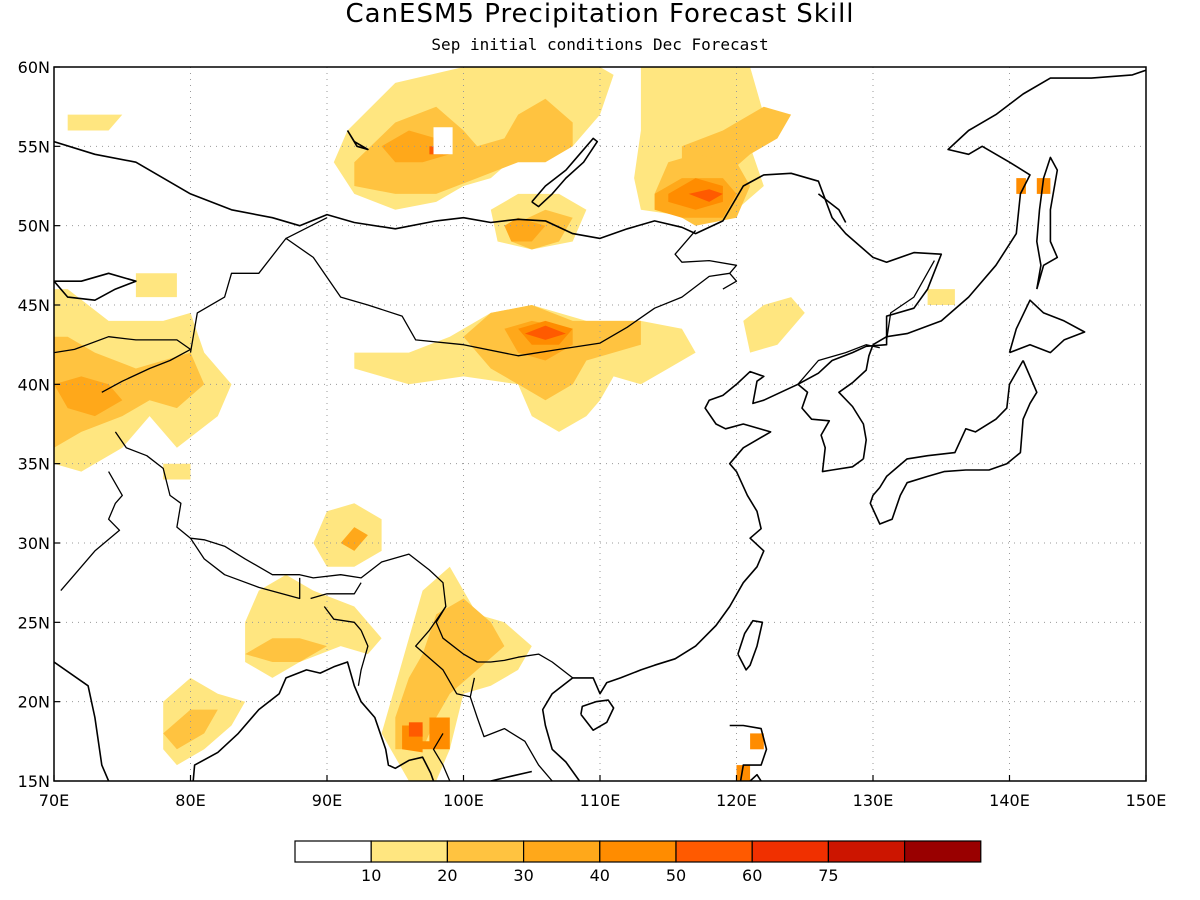 This screenshot has height=900, width=1200. What do you see at coordinates (828, 875) in the screenshot?
I see `colorbar-level-label: 75` at bounding box center [828, 875].